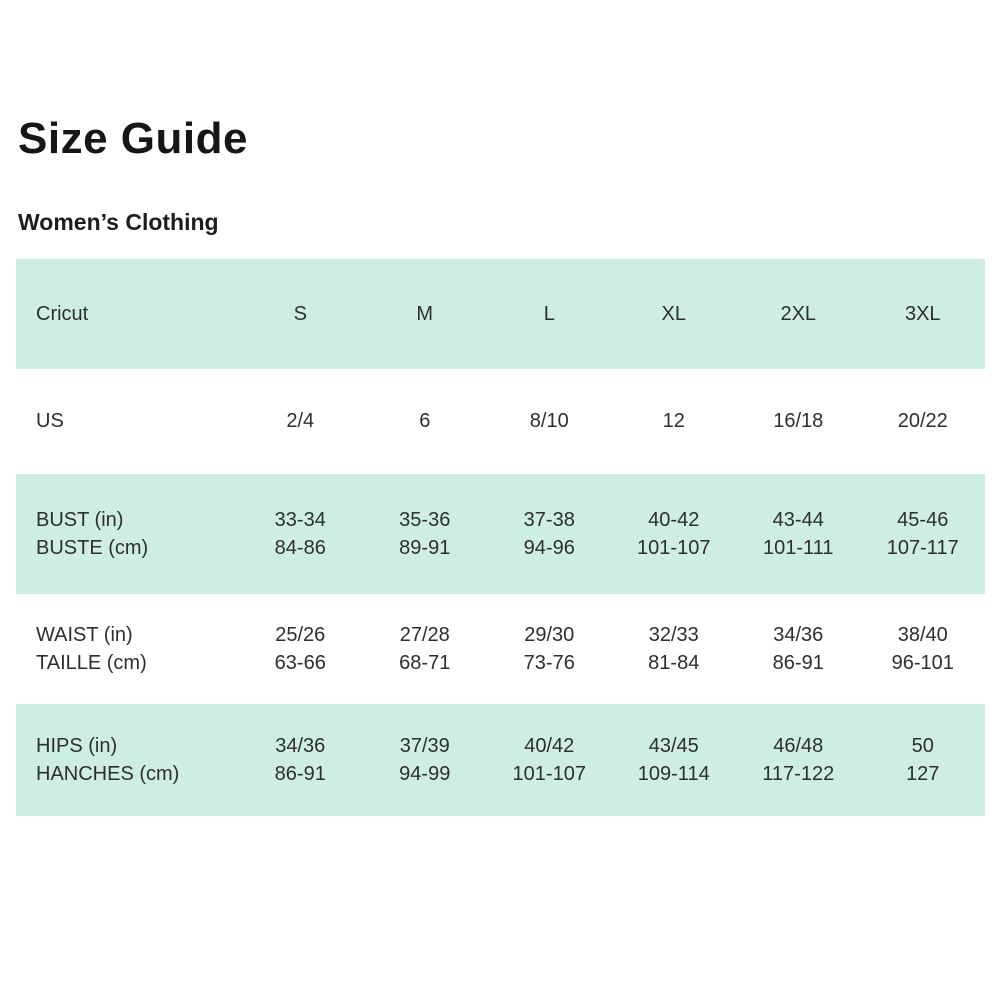 Image resolution: width=1000 pixels, height=1000 pixels. What do you see at coordinates (673, 634) in the screenshot?
I see `waist-in-xl: 32/33` at bounding box center [673, 634].